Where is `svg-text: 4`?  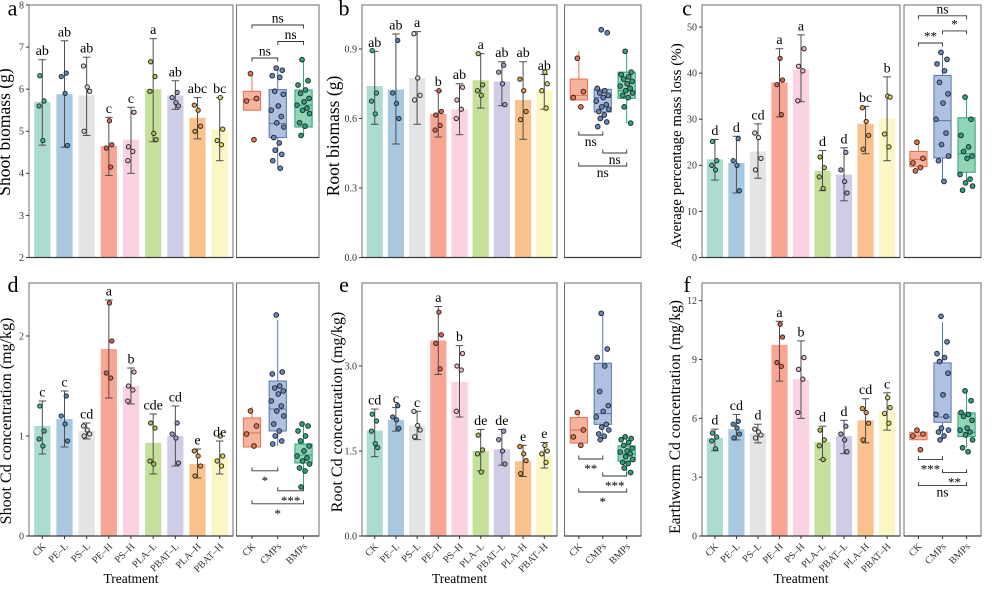
svg-text: 4 is located at coordinates (21, 174).